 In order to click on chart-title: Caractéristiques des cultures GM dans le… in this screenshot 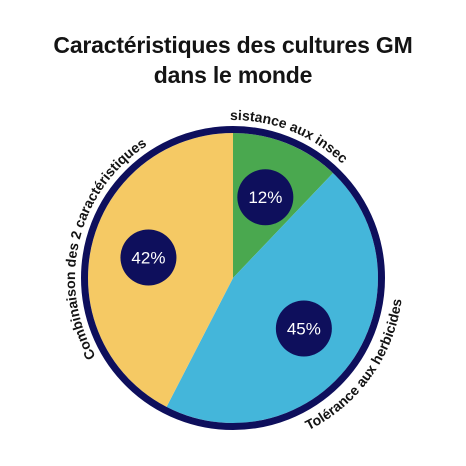, I will do `click(233, 60)`.